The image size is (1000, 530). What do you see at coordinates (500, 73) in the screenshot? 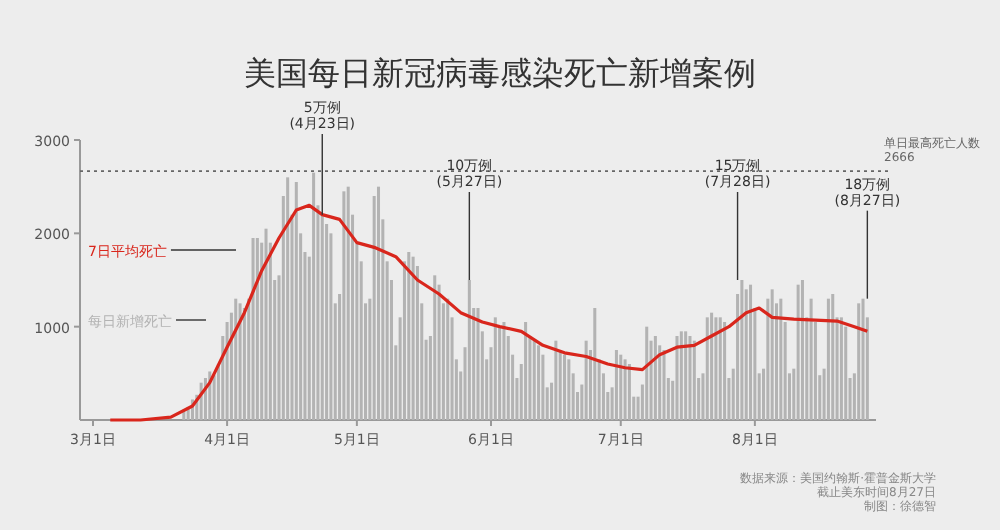
I see `chart-title: 美国每日新冠病毒感染死亡新增案例` at bounding box center [500, 73].